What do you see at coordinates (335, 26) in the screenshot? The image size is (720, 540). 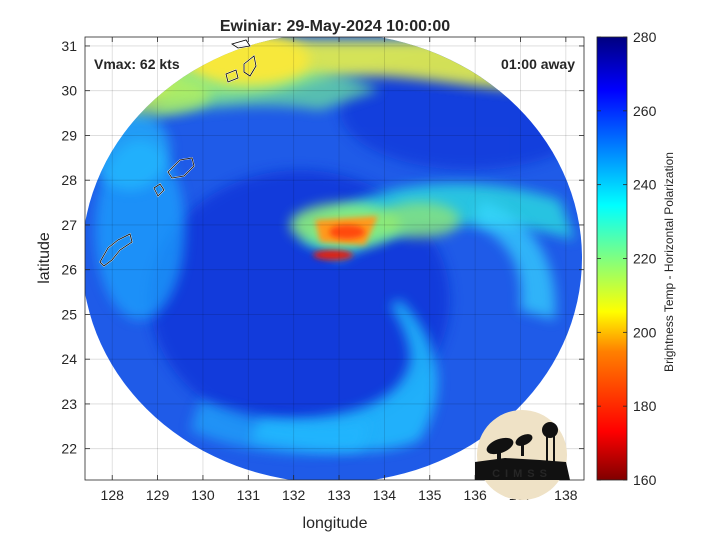 I see `chart-title: Ewiniar: 29-May-2024 10:00:00` at bounding box center [335, 26].